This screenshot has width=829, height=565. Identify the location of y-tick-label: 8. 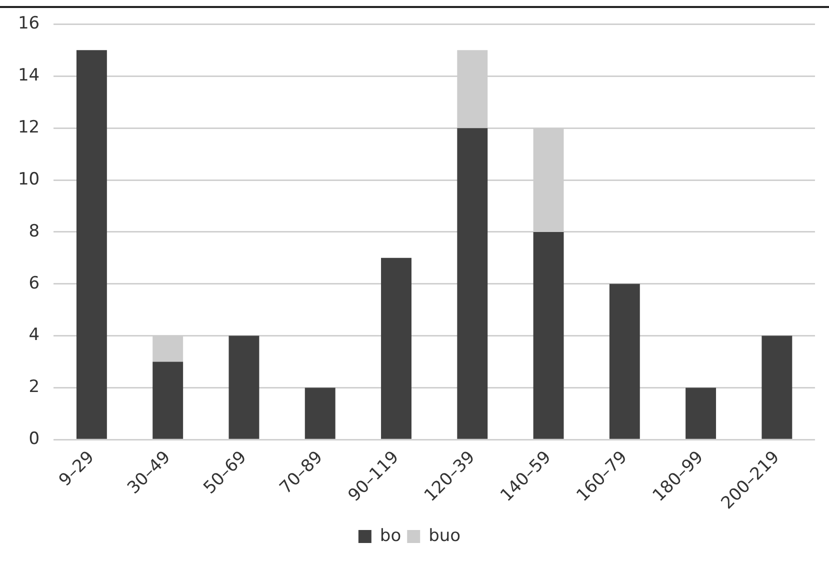
(34, 231).